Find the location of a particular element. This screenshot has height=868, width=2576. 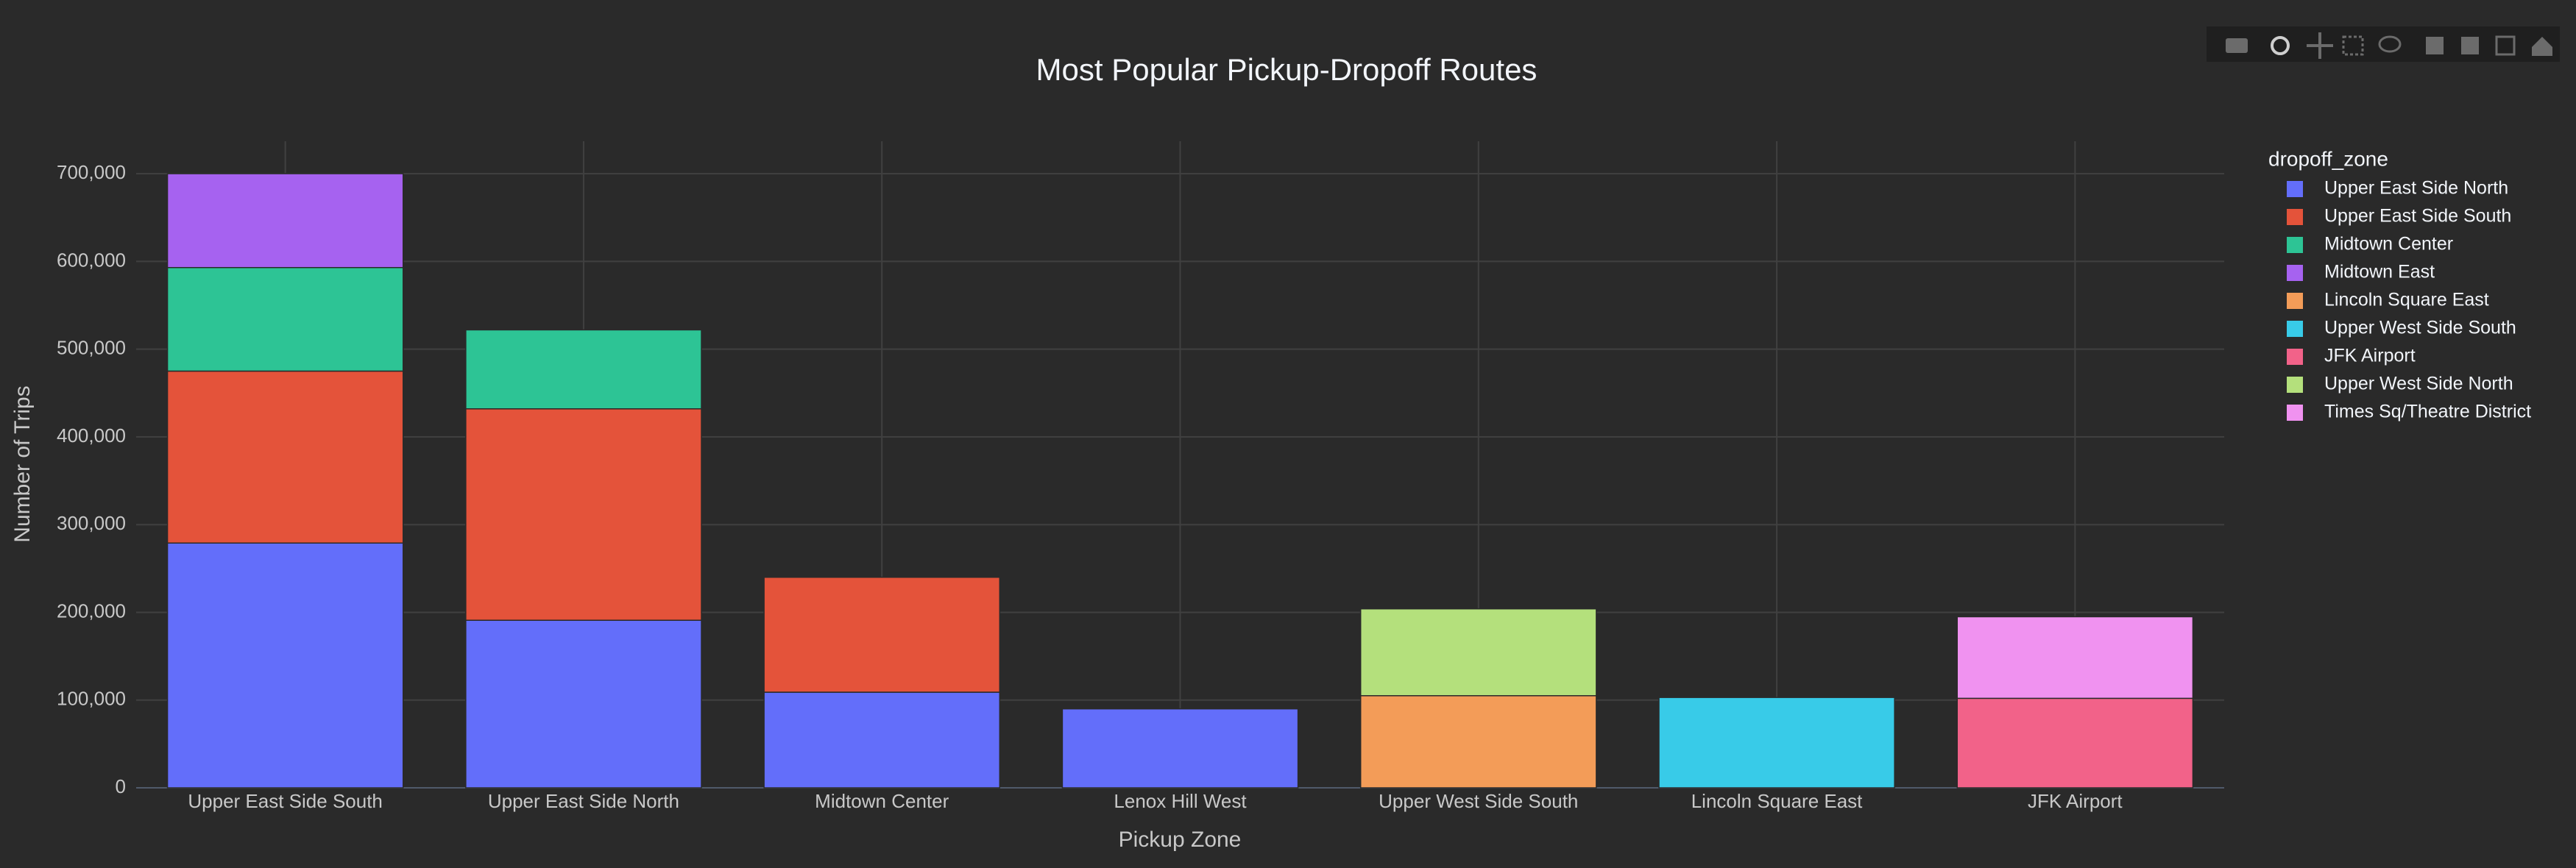

y-tick-label: 600,000 is located at coordinates (91, 260).